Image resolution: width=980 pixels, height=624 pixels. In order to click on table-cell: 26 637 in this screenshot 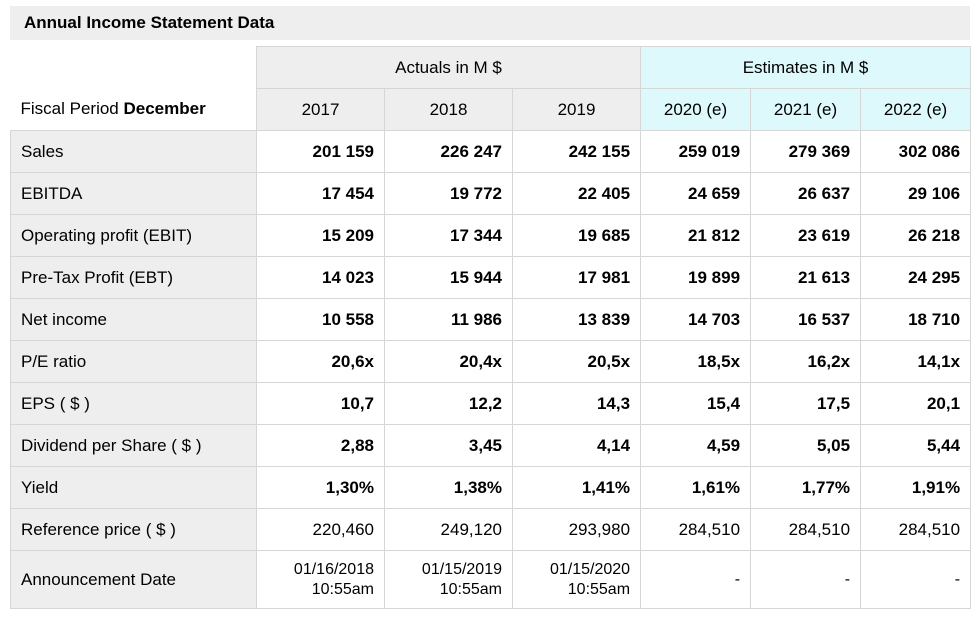, I will do `click(806, 193)`.